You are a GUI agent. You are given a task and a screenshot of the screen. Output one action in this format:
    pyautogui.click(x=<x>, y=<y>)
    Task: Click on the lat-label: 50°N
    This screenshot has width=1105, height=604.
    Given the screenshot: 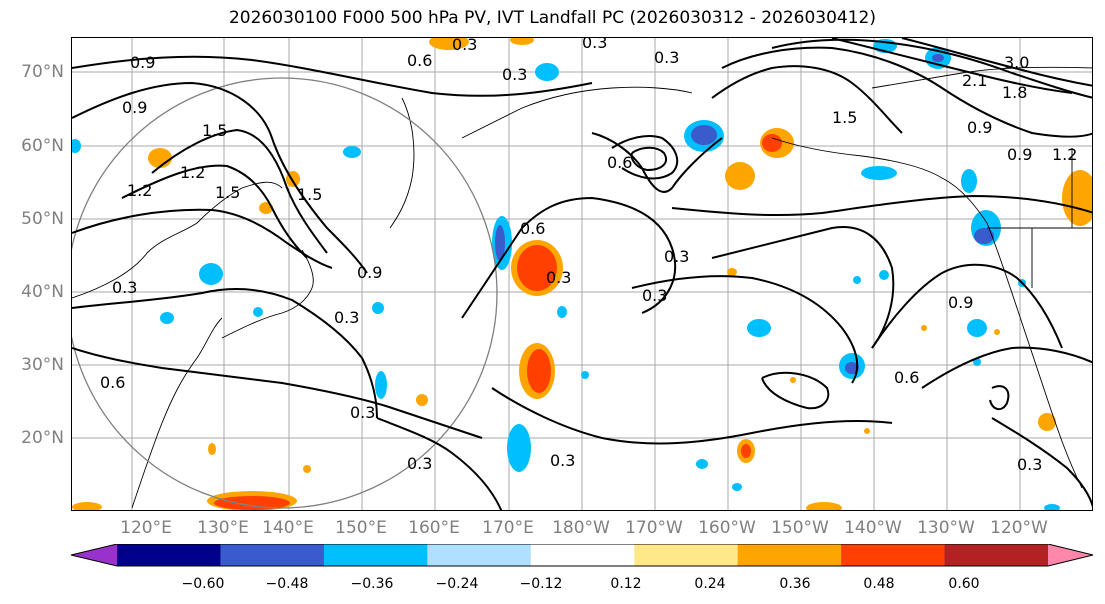 What is the action you would take?
    pyautogui.click(x=42, y=219)
    